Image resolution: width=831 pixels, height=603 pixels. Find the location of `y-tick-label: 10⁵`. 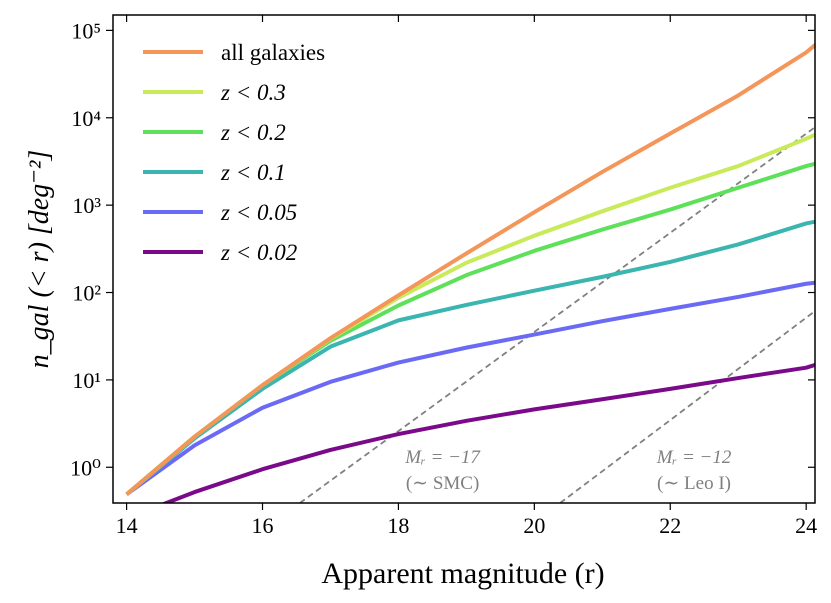

y-tick-label: 10⁵ is located at coordinates (86, 30).